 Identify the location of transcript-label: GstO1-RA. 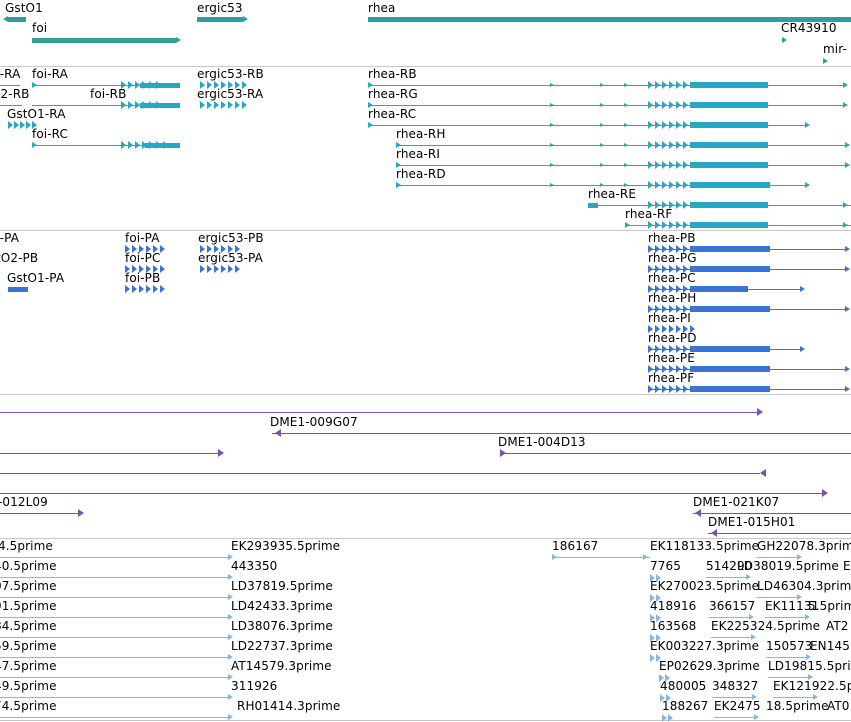
(36, 114).